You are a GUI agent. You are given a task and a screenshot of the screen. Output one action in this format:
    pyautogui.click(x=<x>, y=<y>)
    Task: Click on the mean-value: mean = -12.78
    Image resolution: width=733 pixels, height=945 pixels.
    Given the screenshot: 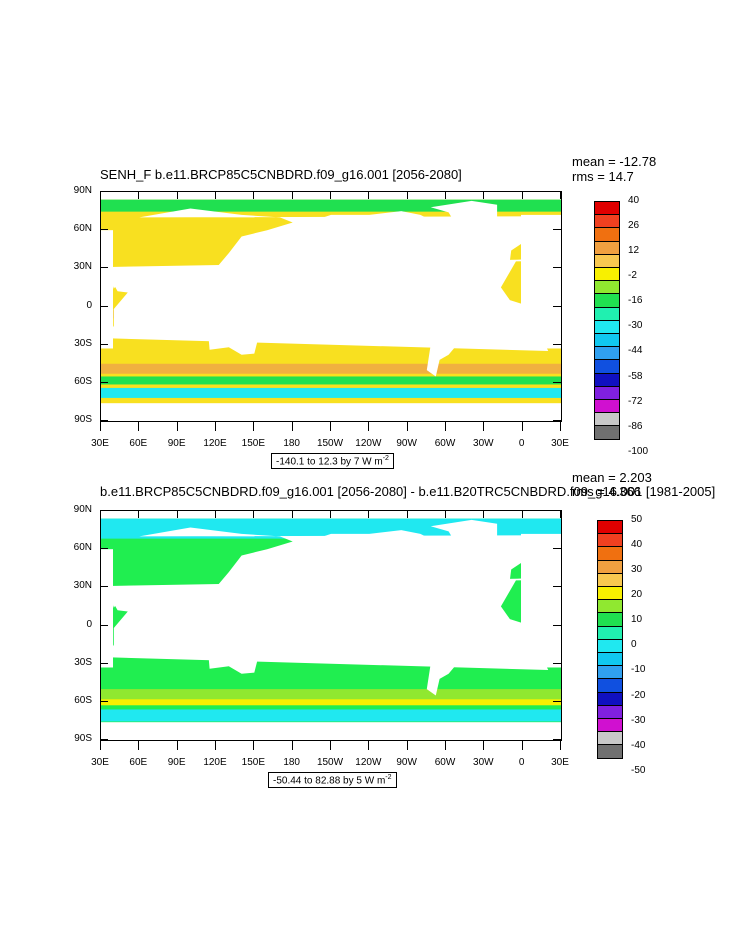 What is the action you would take?
    pyautogui.click(x=614, y=161)
    